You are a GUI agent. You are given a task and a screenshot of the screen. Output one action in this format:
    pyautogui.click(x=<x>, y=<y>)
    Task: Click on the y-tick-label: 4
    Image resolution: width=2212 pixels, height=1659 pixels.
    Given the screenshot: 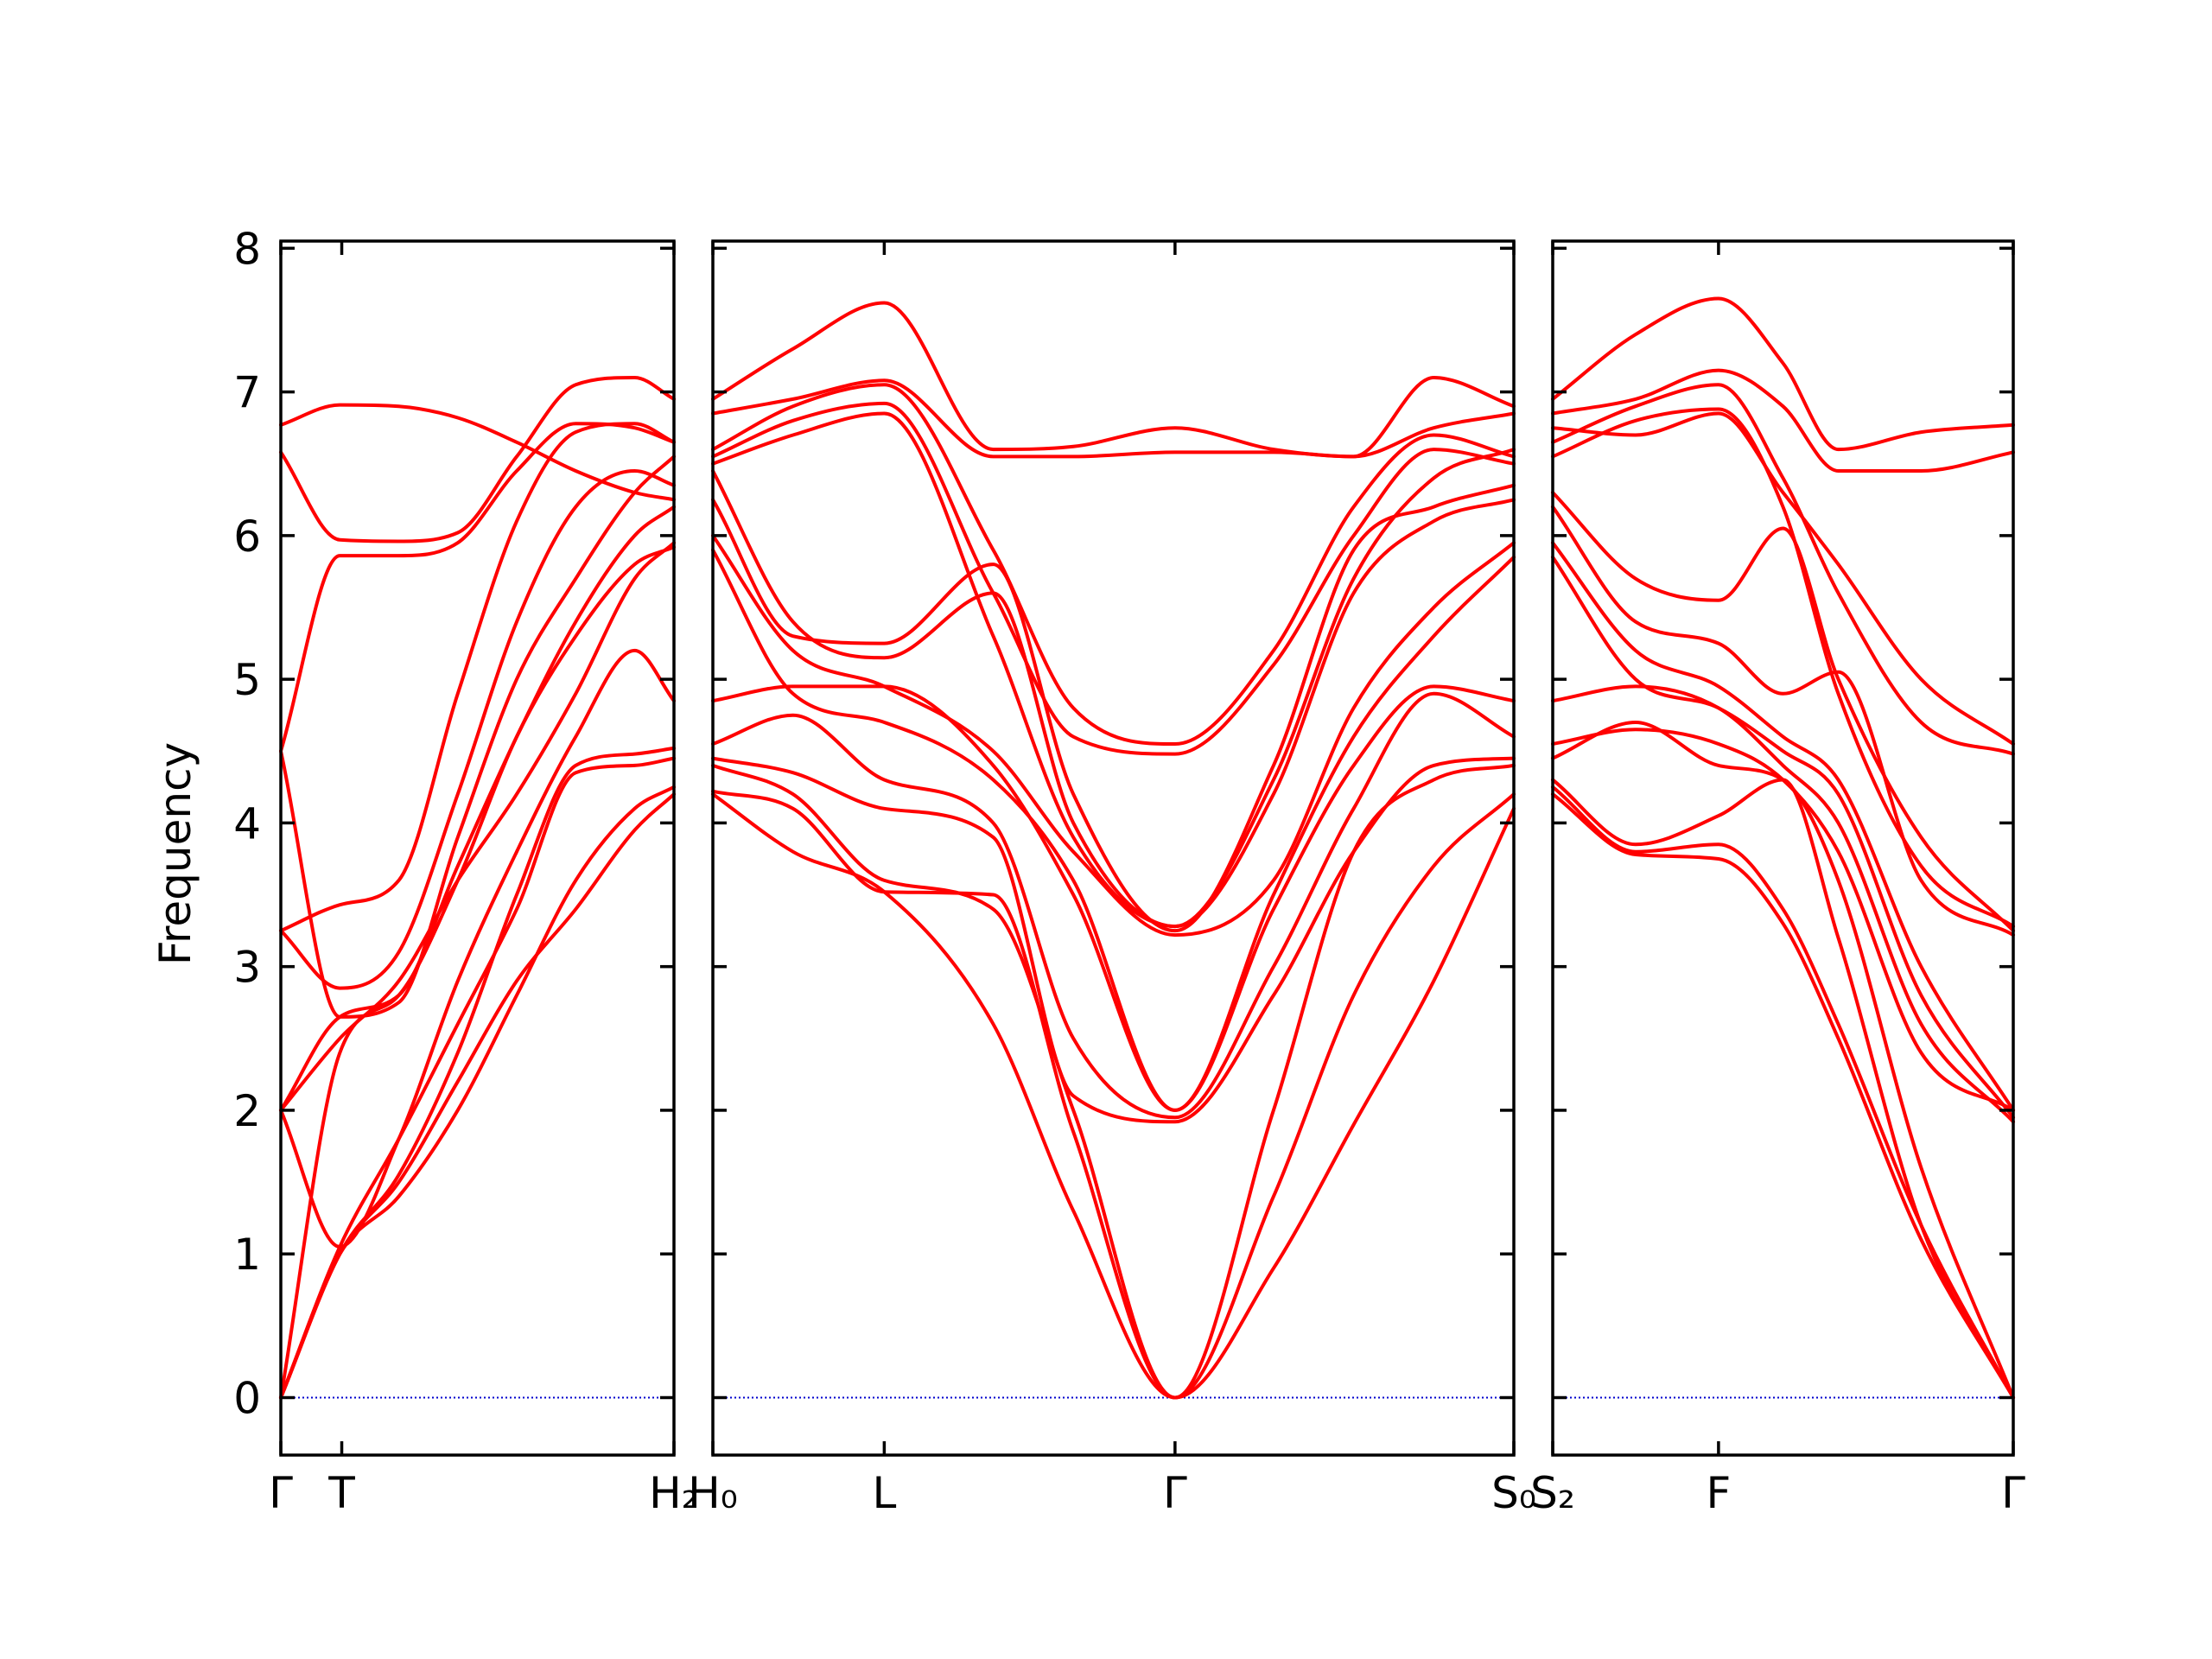 What is the action you would take?
    pyautogui.click(x=247, y=823)
    